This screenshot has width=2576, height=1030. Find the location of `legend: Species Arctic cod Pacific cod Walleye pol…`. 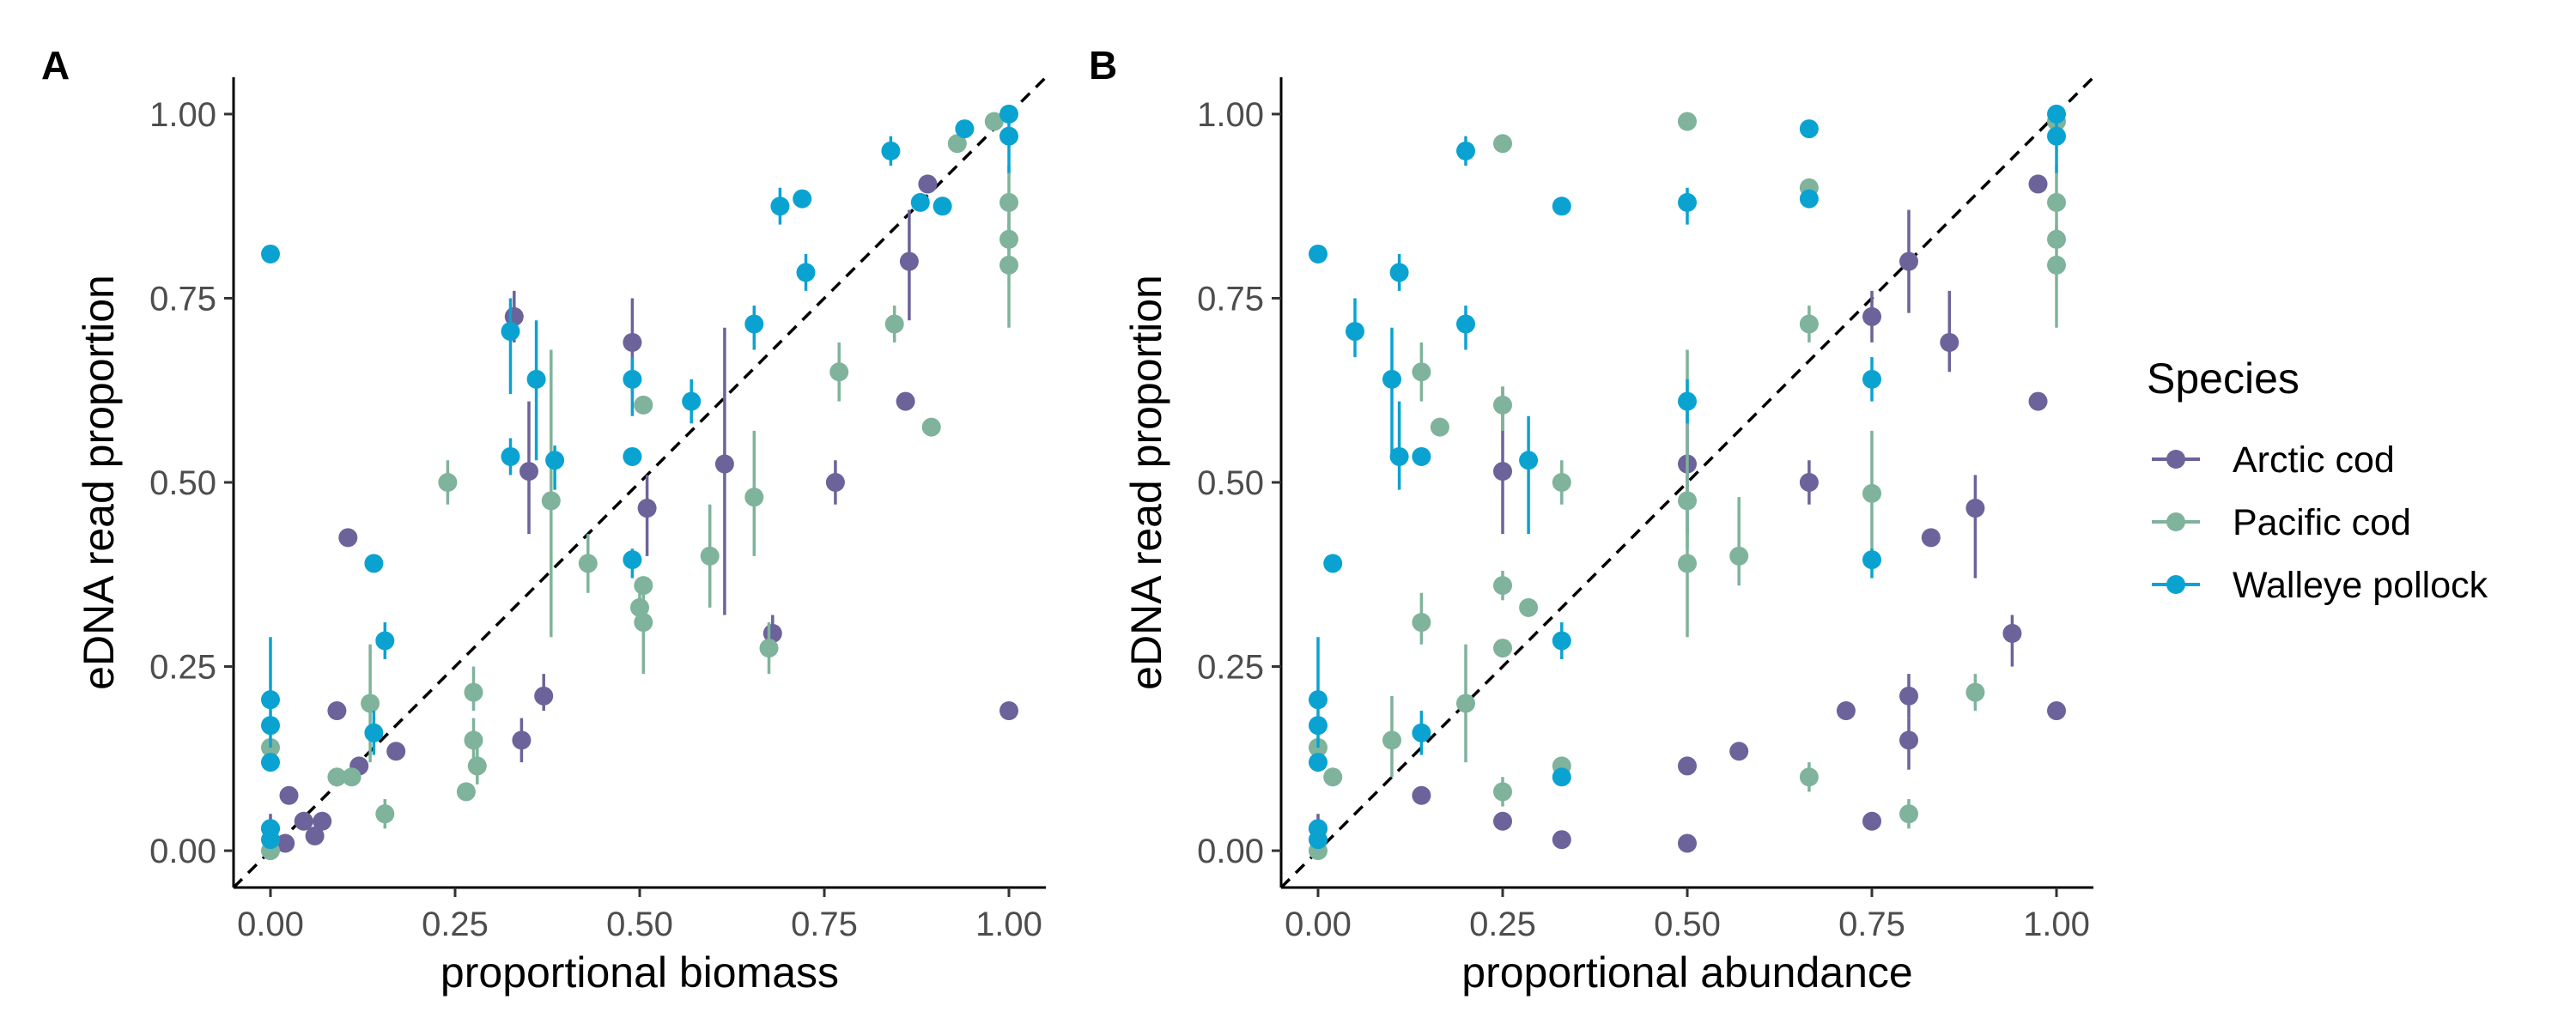

legend: Species Arctic cod Pacific cod Walleye pol… is located at coordinates (2317, 480).